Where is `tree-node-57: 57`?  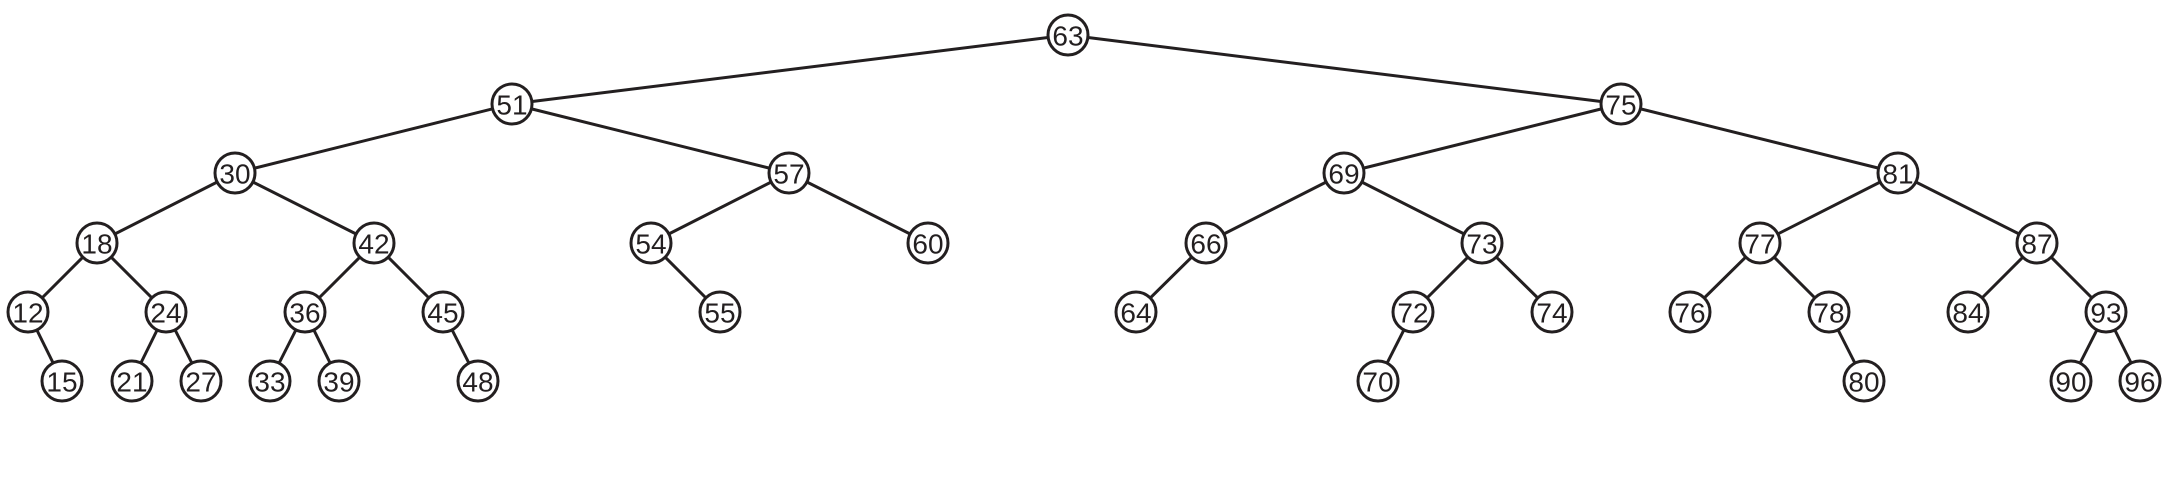 tree-node-57: 57 is located at coordinates (789, 173).